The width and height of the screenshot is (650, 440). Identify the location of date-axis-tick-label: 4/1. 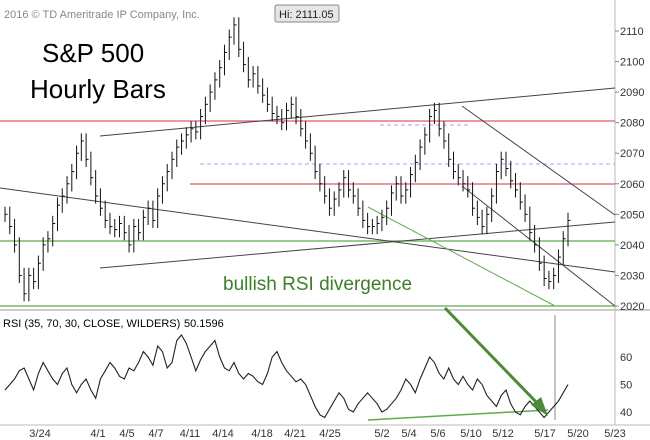
(97, 434).